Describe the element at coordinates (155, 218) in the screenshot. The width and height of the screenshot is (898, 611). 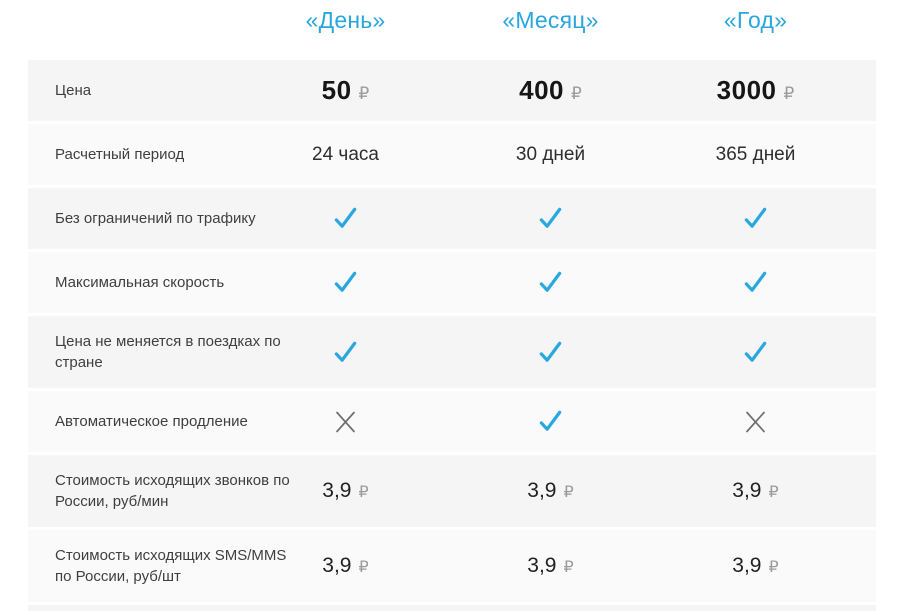
I see `row-label: Без ограничений по трафику` at that location.